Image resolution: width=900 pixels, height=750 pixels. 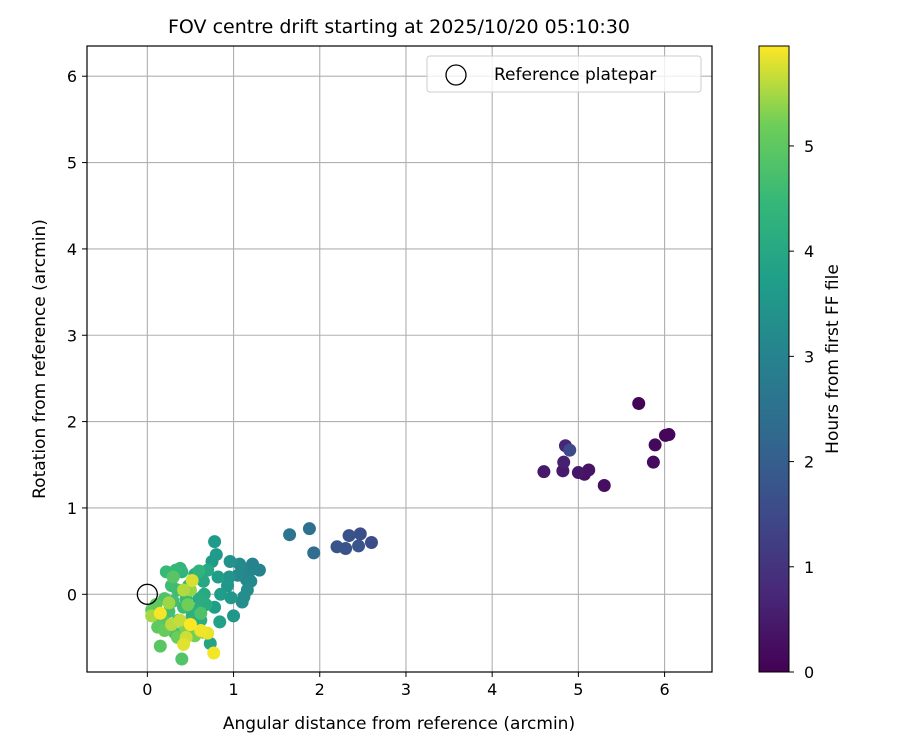 What do you see at coordinates (809, 462) in the screenshot?
I see `colorbar-tick-label: 2` at bounding box center [809, 462].